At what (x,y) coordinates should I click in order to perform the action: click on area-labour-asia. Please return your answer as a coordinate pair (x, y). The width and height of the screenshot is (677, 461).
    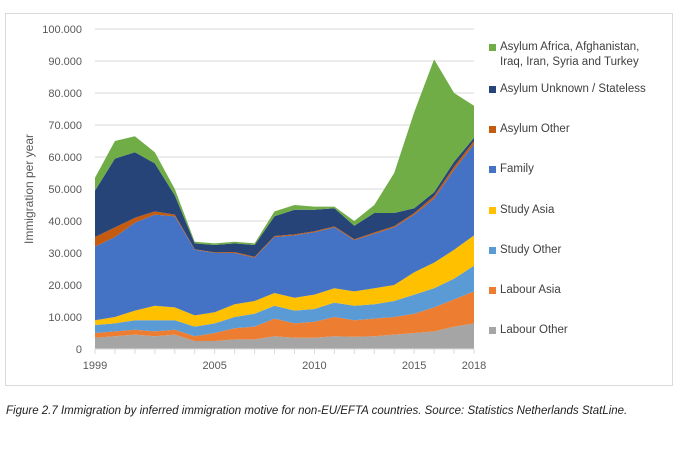
    Looking at the image, I should click on (284, 316).